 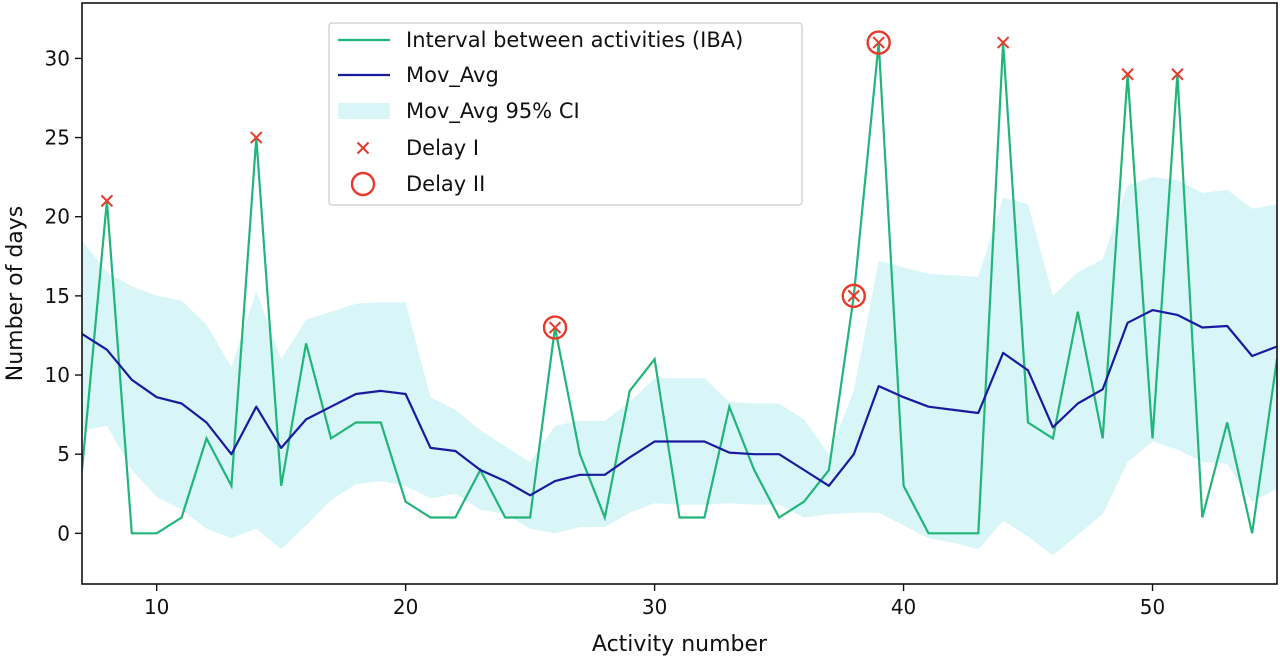 What do you see at coordinates (903, 607) in the screenshot?
I see `x-tick-label: 40` at bounding box center [903, 607].